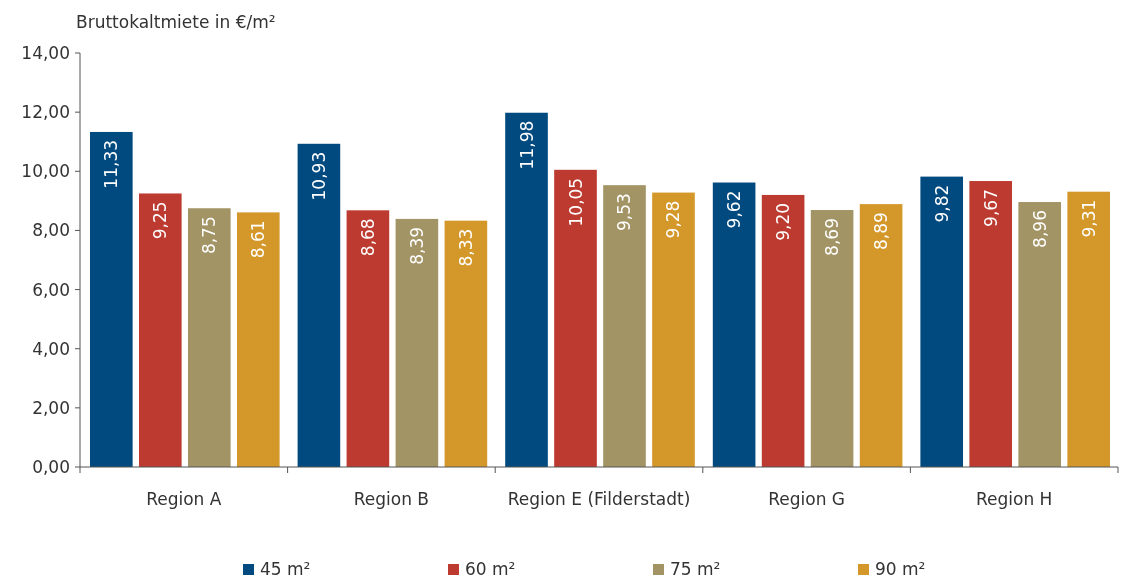  What do you see at coordinates (51, 289) in the screenshot?
I see `y-tick-label: 6,00` at bounding box center [51, 289].